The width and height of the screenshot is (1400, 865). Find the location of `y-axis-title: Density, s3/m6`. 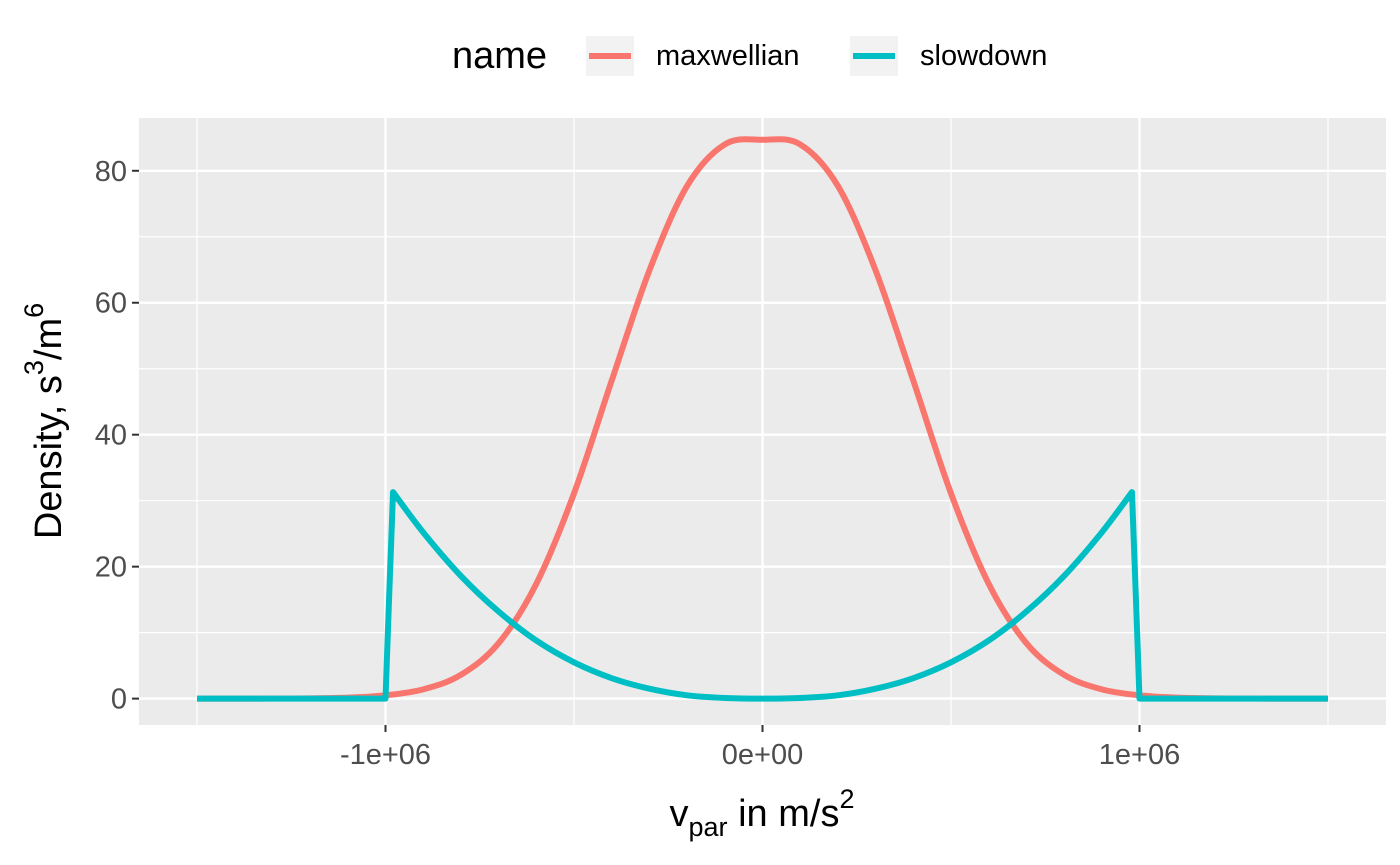

y-axis-title: Density, s3/m6 is located at coordinates (44, 421).